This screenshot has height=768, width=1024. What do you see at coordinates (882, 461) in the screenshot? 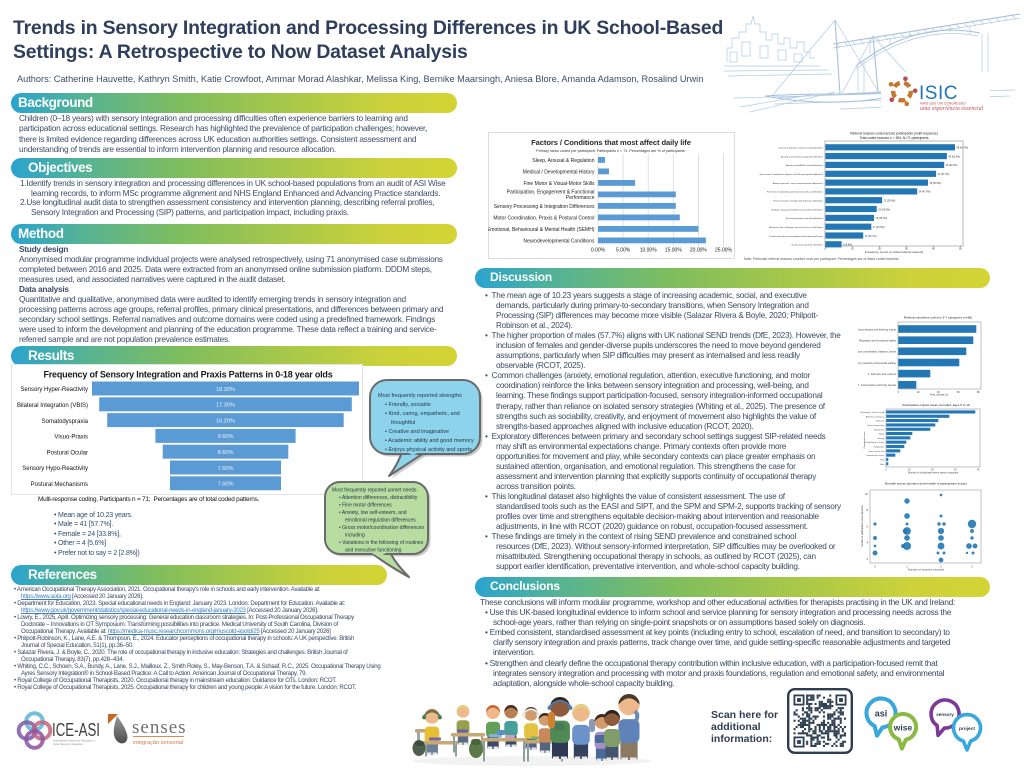
I see `svg-text: Play` at bounding box center [882, 461].